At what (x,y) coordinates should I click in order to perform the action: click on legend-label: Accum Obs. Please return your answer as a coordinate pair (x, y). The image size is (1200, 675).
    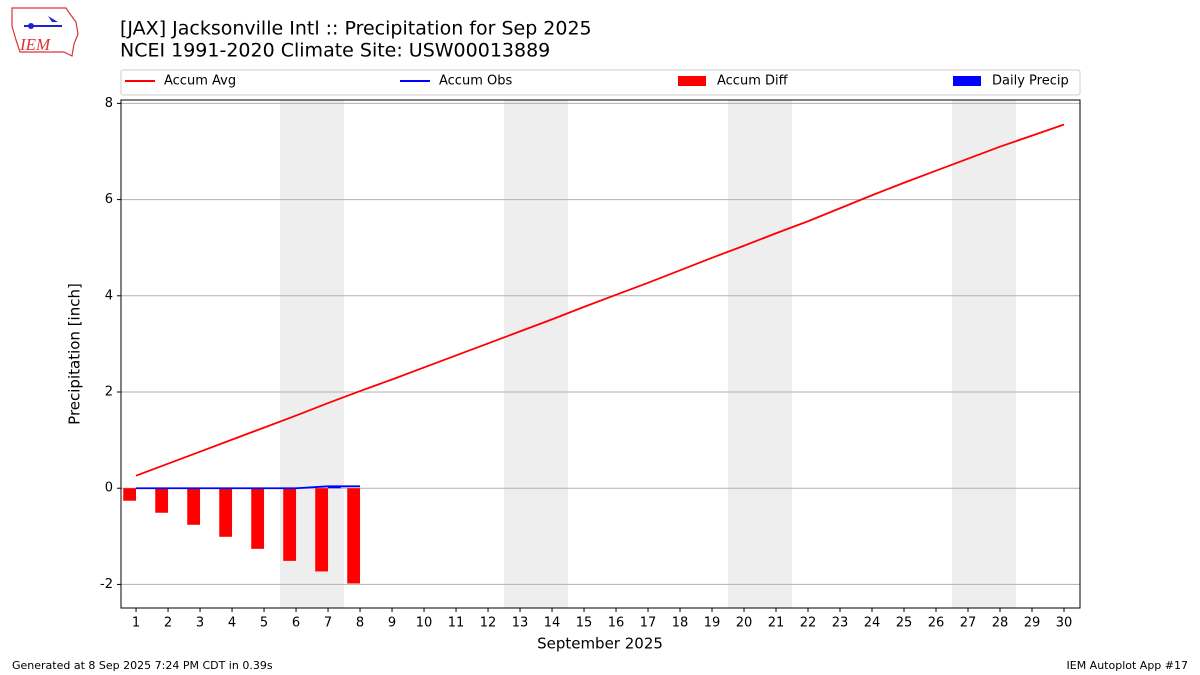
    Looking at the image, I should click on (475, 81).